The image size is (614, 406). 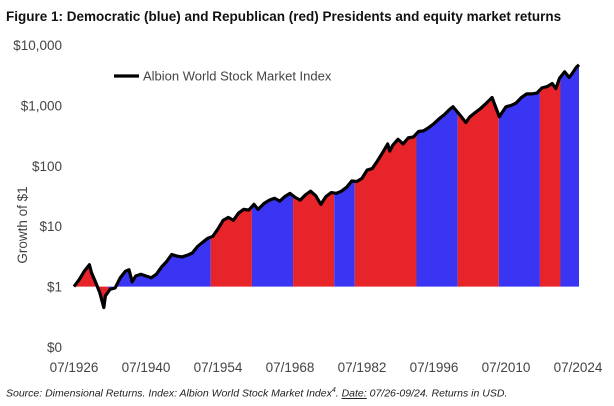 What do you see at coordinates (74, 367) in the screenshot?
I see `x-tick-label: 07/1926` at bounding box center [74, 367].